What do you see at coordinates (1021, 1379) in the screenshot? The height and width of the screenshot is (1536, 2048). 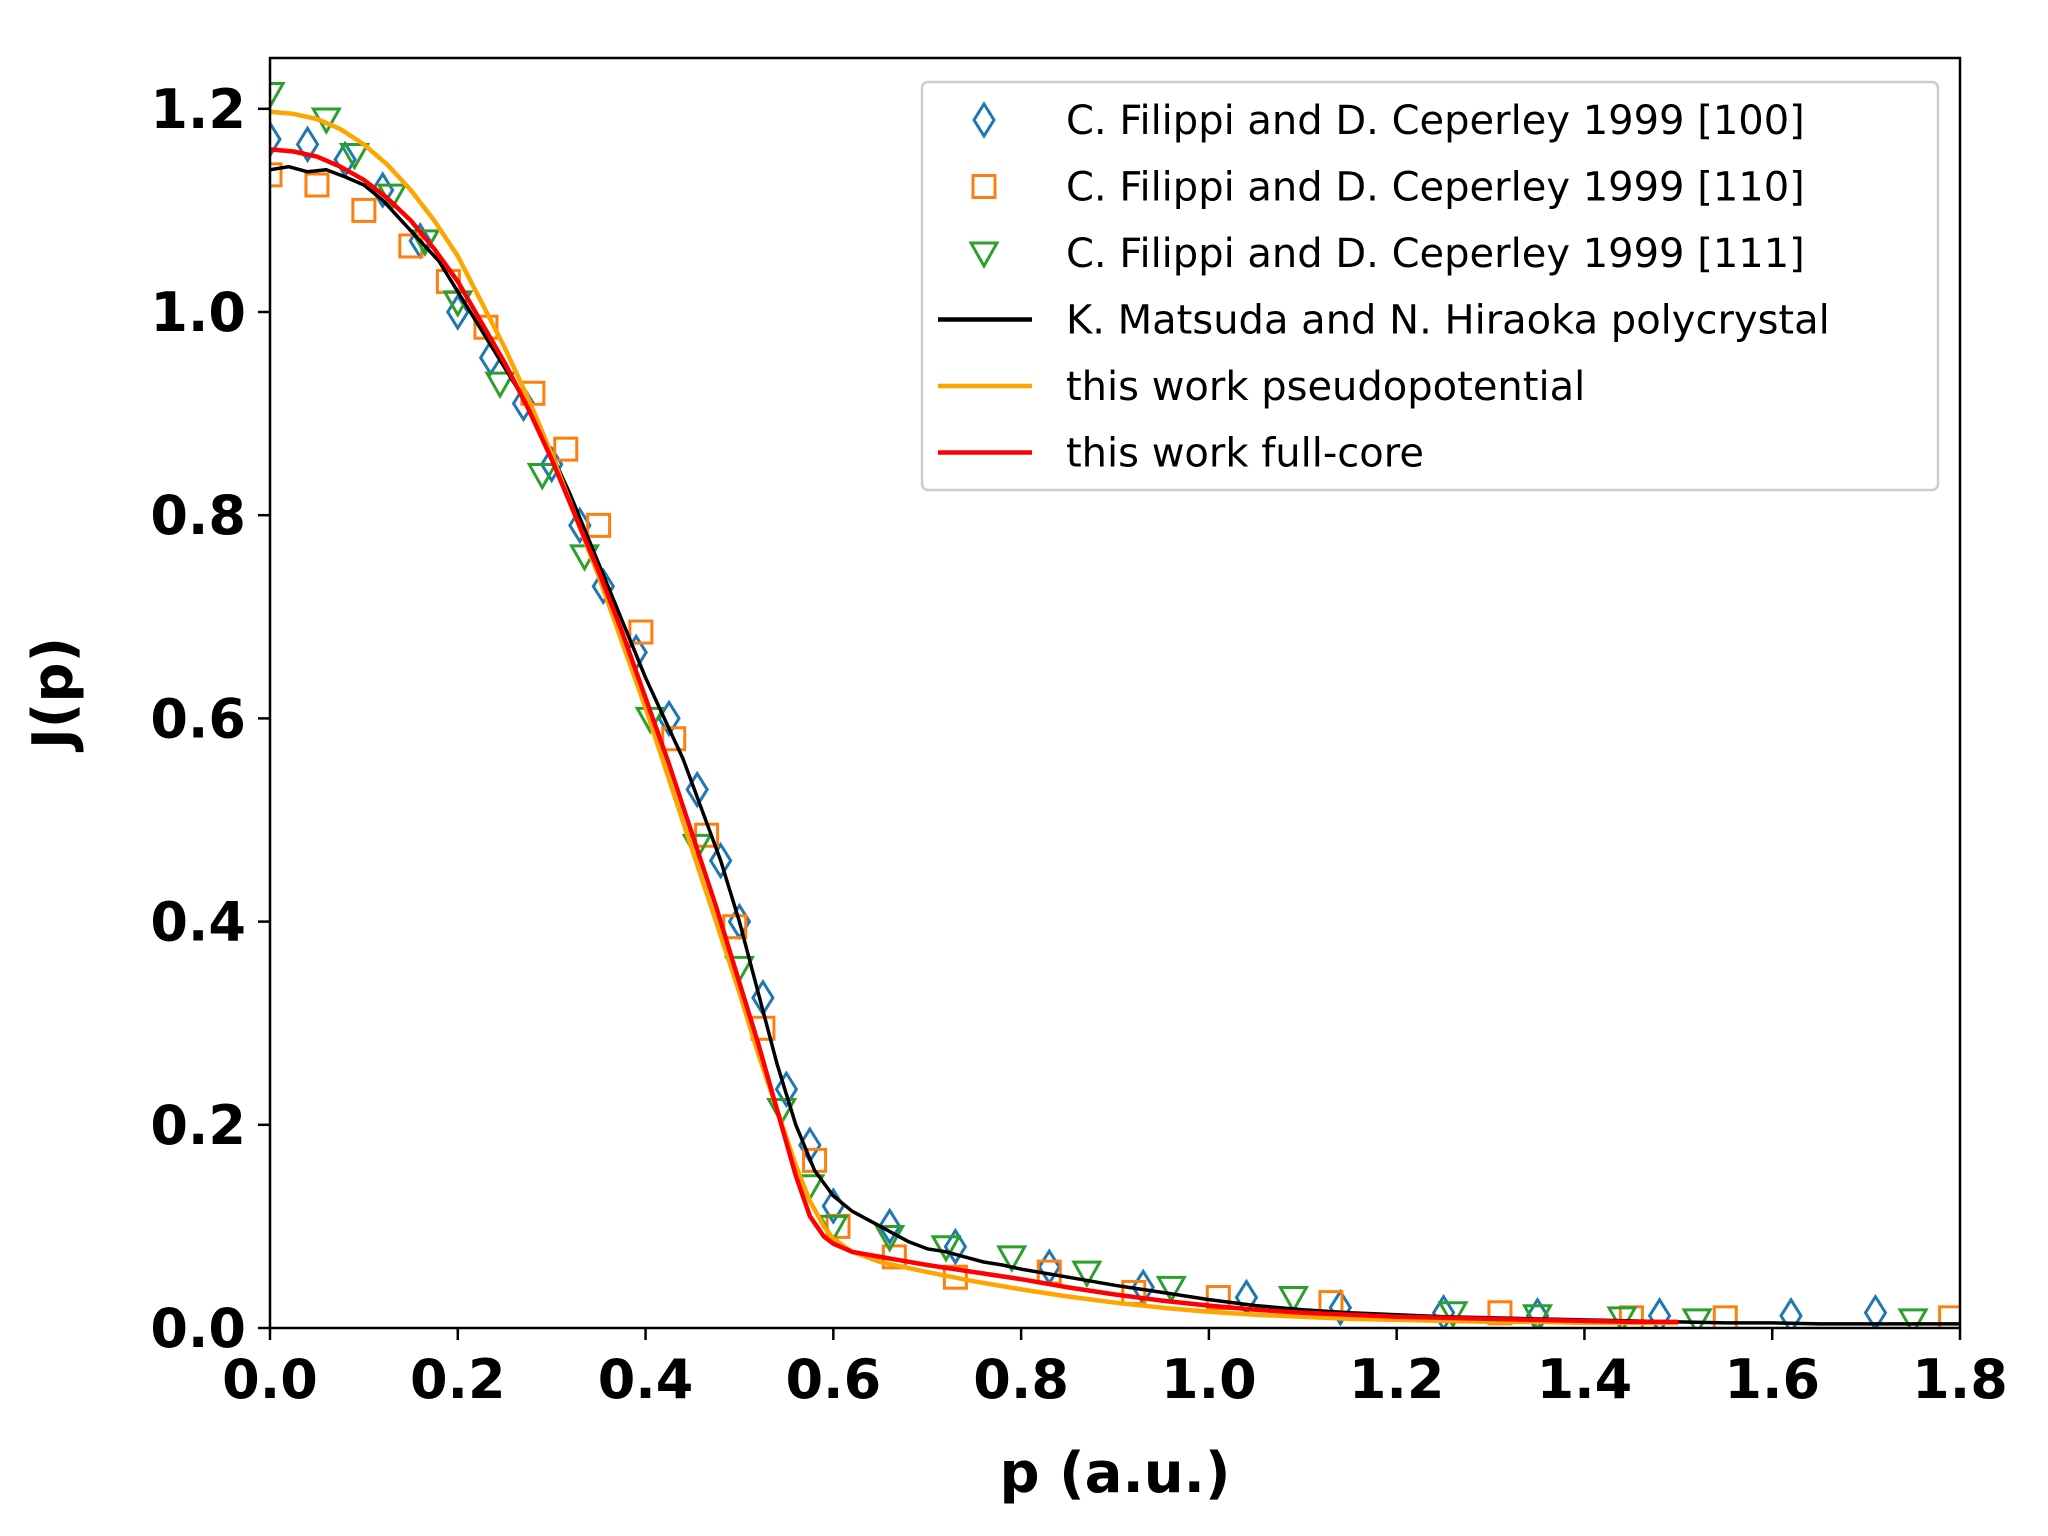 I see `x-tick-label: 0.8` at bounding box center [1021, 1379].